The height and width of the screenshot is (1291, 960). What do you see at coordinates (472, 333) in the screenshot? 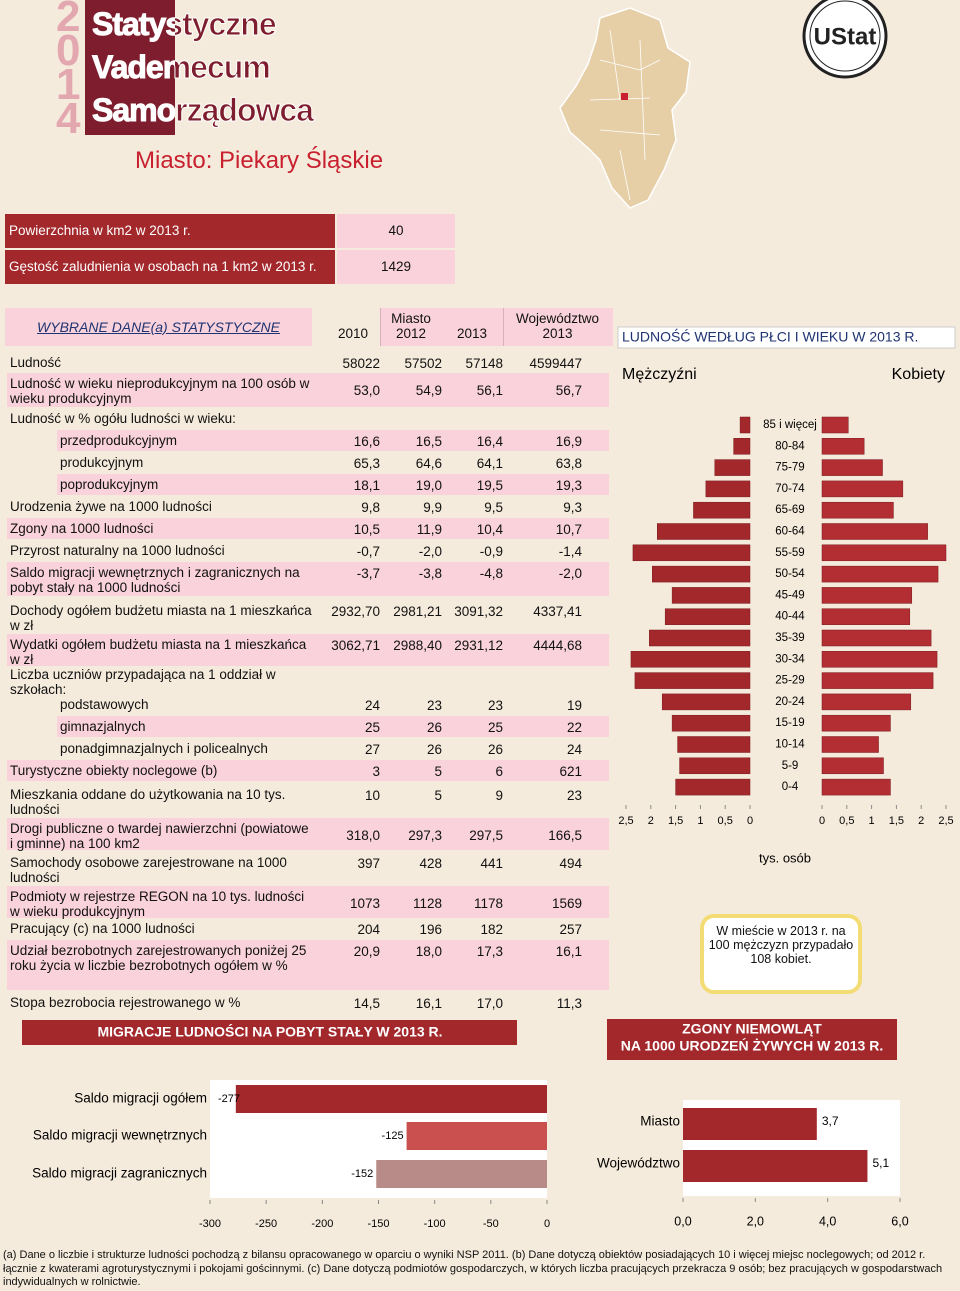
I see `column-header: 2013` at bounding box center [472, 333].